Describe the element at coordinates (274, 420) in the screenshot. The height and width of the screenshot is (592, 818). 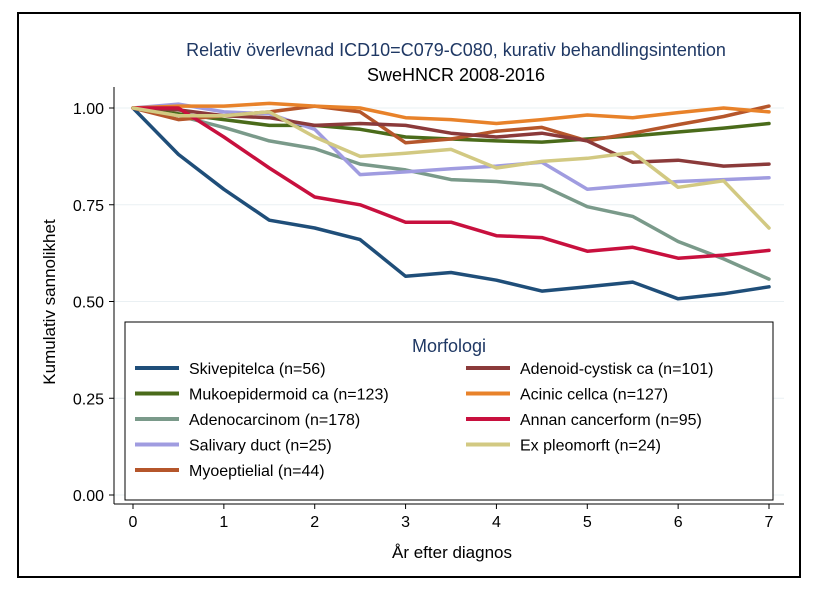
I see `legend-label-3: Adenocarcinom (n=178)` at that location.